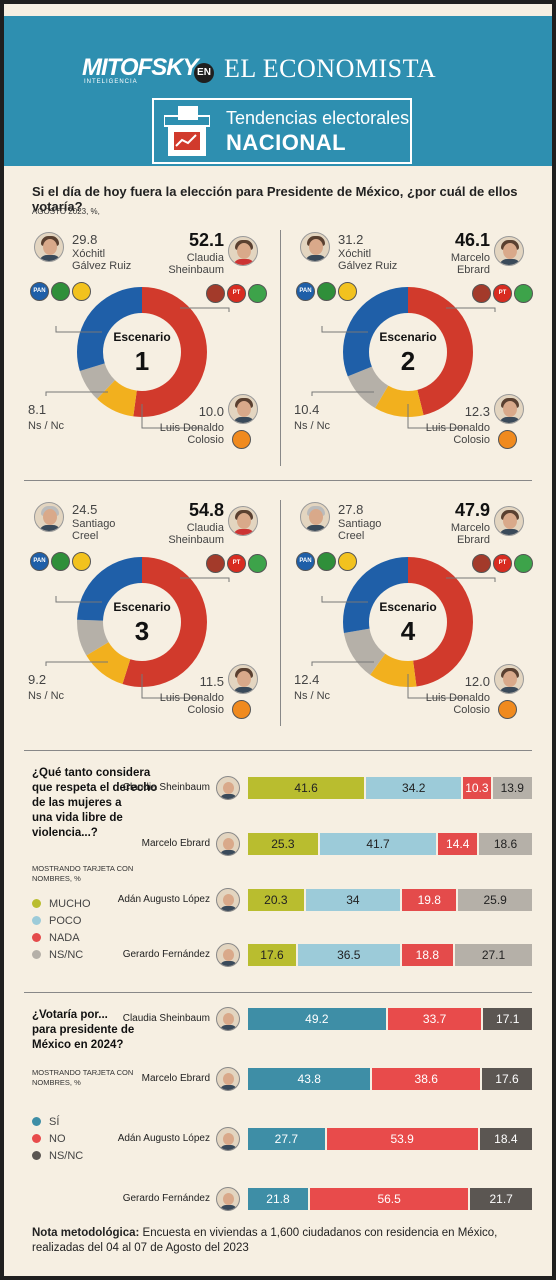 Image resolution: width=556 pixels, height=1280 pixels. Describe the element at coordinates (140, 67) in the screenshot. I see `mitofsky-logo: MITOFSKY` at that location.